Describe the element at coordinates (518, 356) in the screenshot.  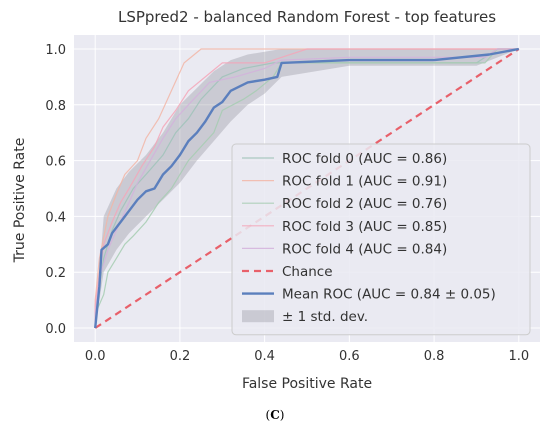
I see `x-tick-label: 1.0` at that location.